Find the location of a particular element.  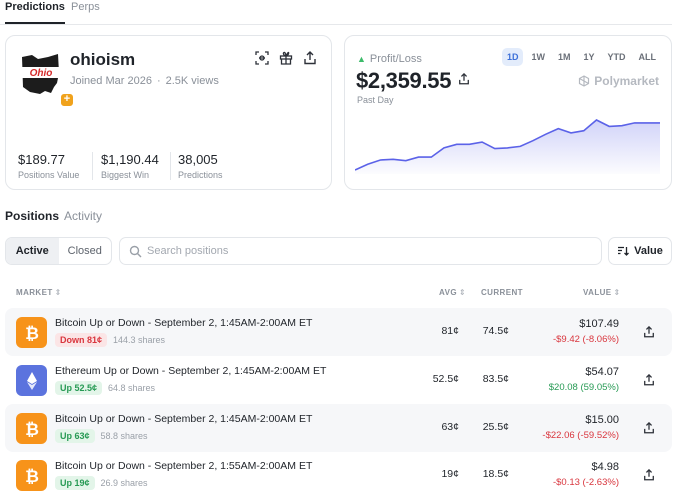

tab-perps: Perps is located at coordinates (85, 7).